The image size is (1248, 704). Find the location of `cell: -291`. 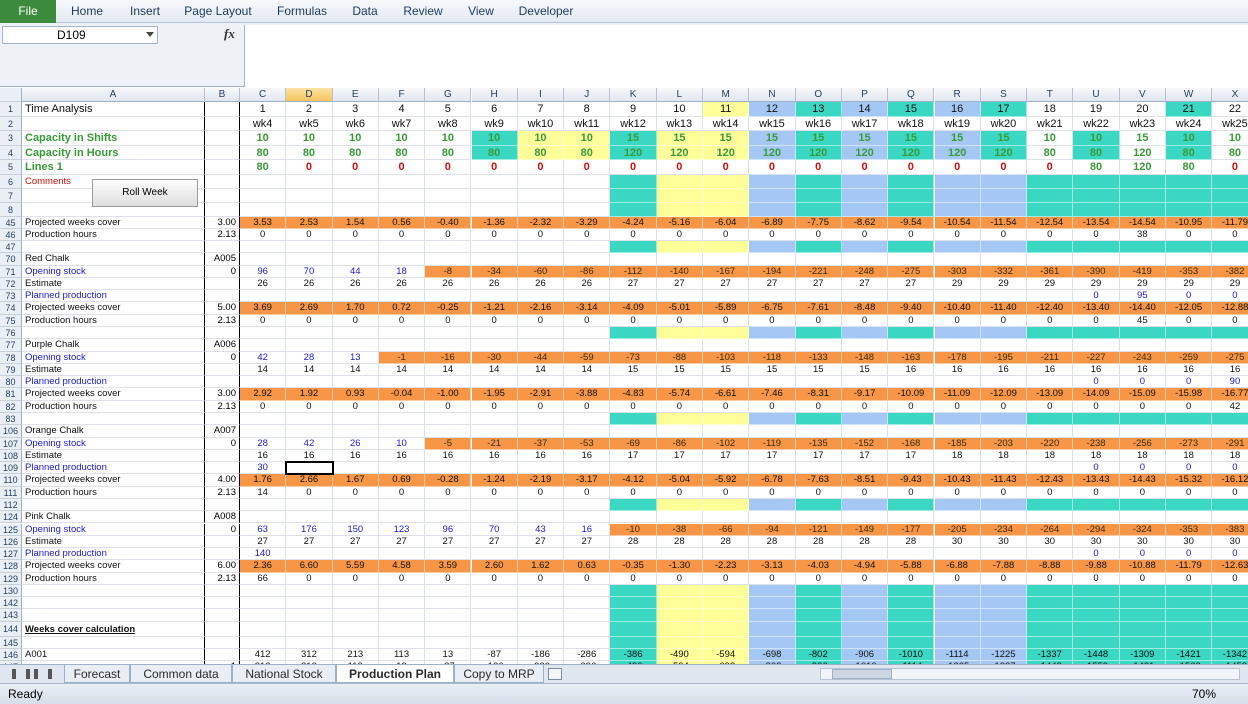

cell: -291 is located at coordinates (1230, 443).